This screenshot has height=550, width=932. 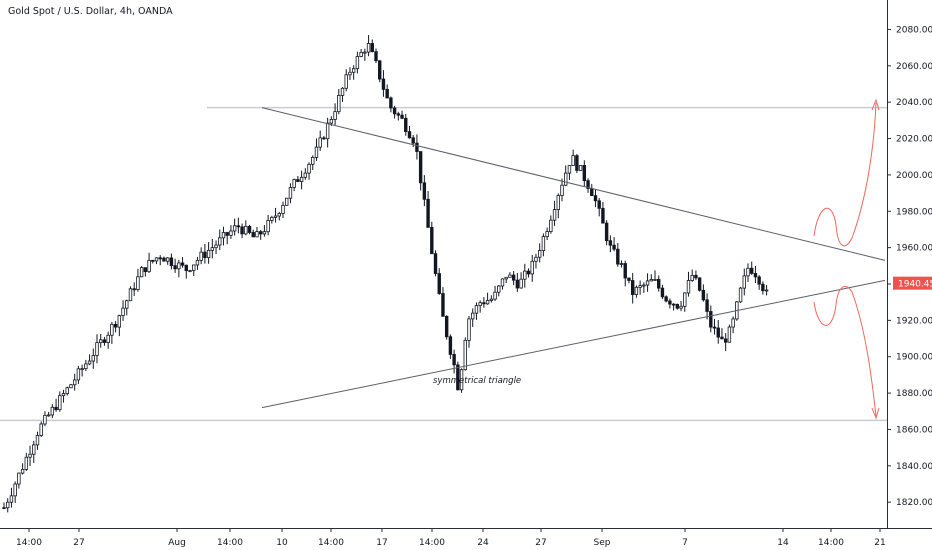 What do you see at coordinates (825, 313) in the screenshot?
I see `projection-down-loop` at bounding box center [825, 313].